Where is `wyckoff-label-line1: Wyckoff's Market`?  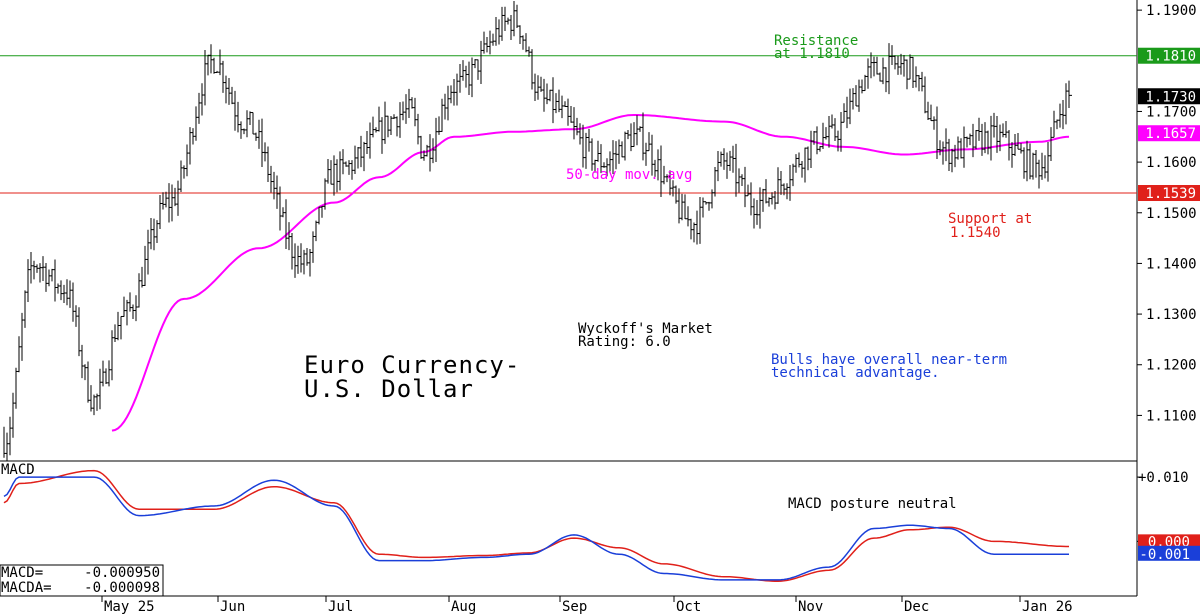 wyckoff-label-line1: Wyckoff's Market is located at coordinates (645, 329).